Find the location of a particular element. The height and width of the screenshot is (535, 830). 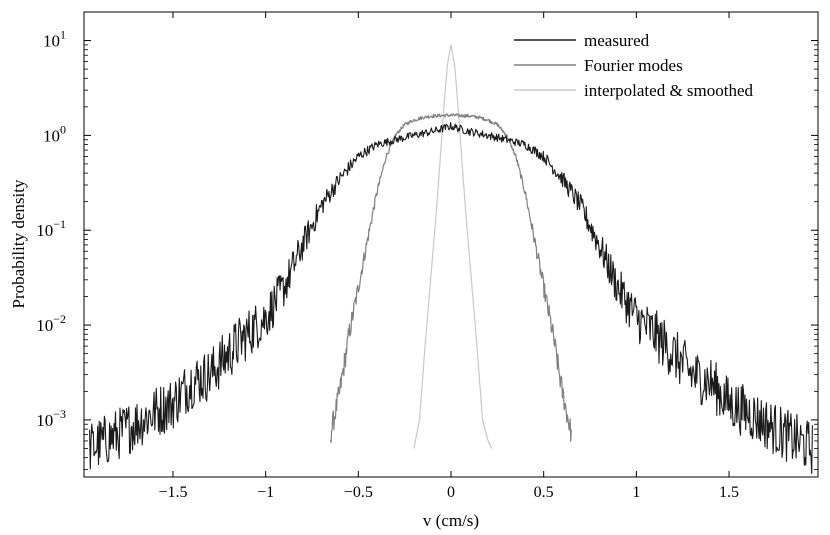

y-tick-label: 10⁻² is located at coordinates (51, 323).